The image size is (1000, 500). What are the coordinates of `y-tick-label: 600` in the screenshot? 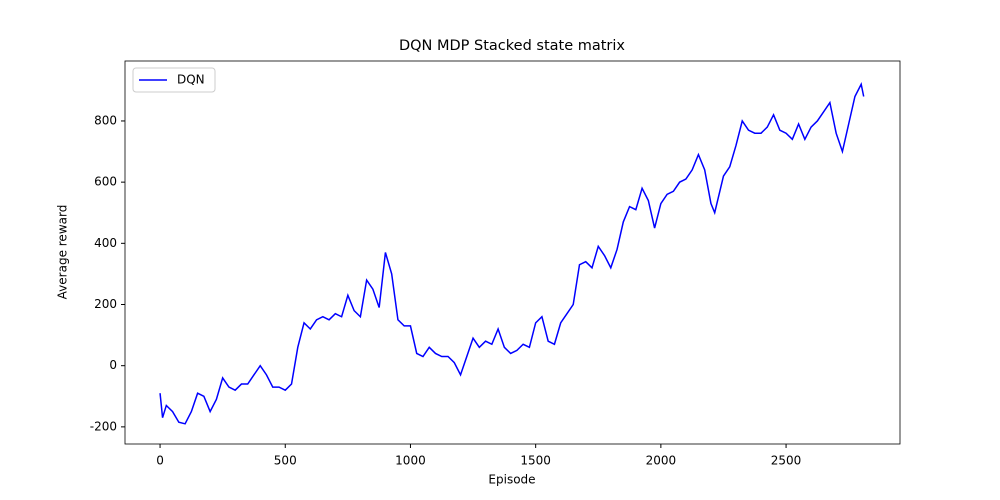 It's located at (105, 182).